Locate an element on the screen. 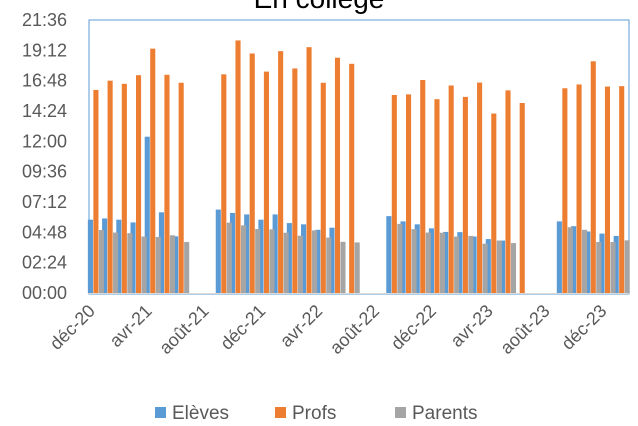 The height and width of the screenshot is (426, 638). legend-label: Elèves is located at coordinates (200, 413).